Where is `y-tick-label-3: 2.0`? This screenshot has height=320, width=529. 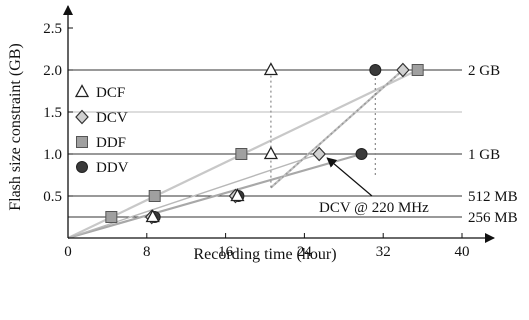 y-tick-label-3: 2.0 is located at coordinates (52, 71).